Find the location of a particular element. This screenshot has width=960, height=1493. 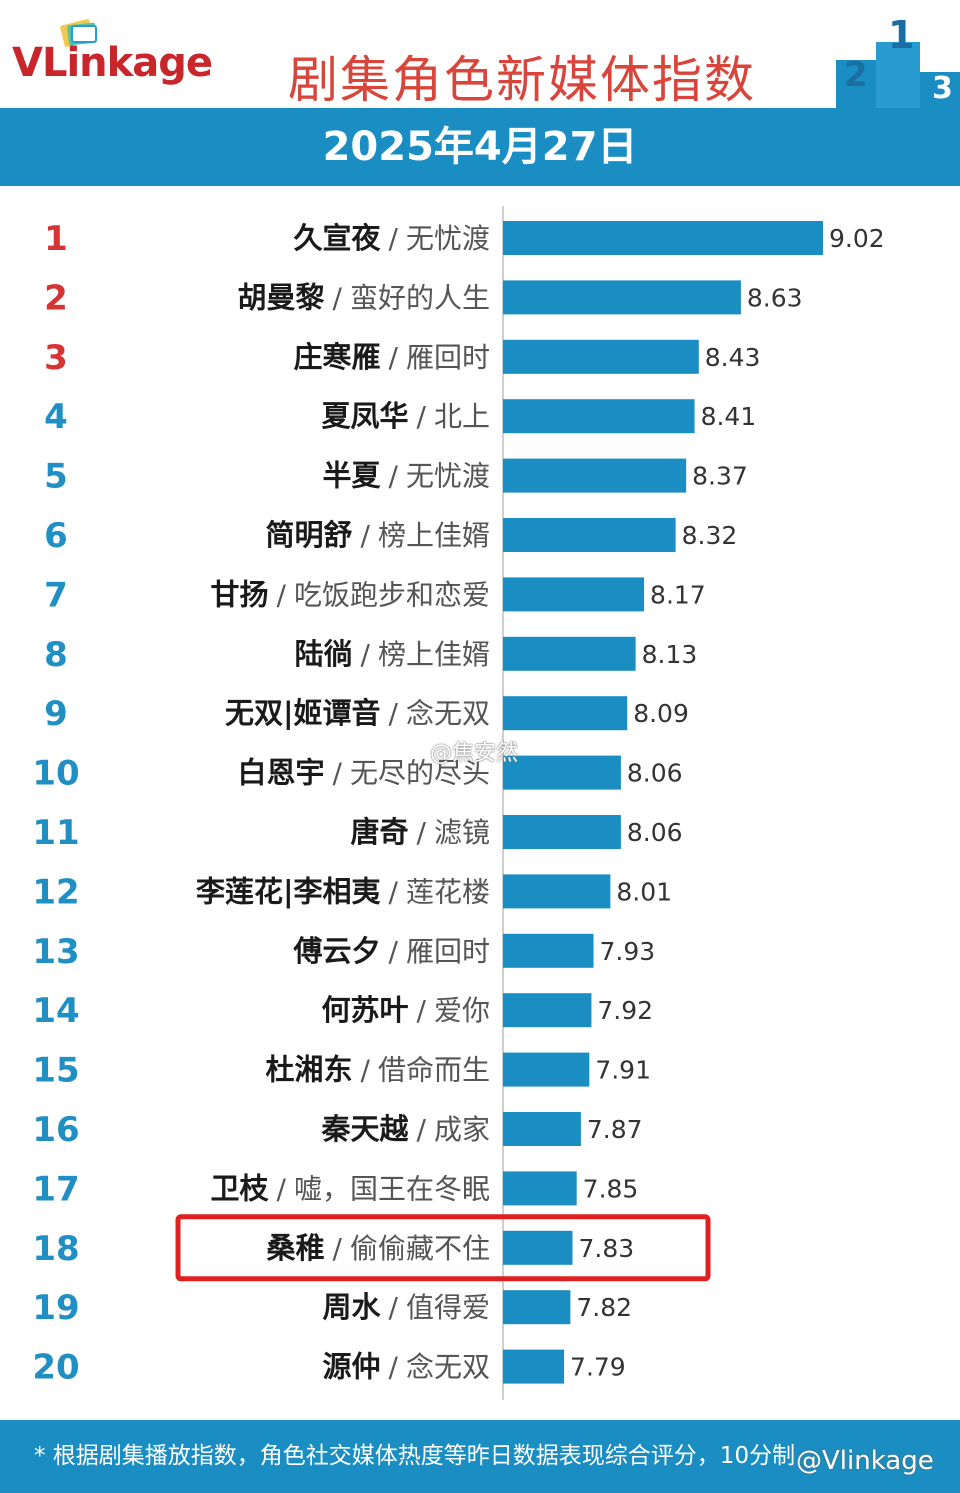

character-name: 半夏 is located at coordinates (352, 476).